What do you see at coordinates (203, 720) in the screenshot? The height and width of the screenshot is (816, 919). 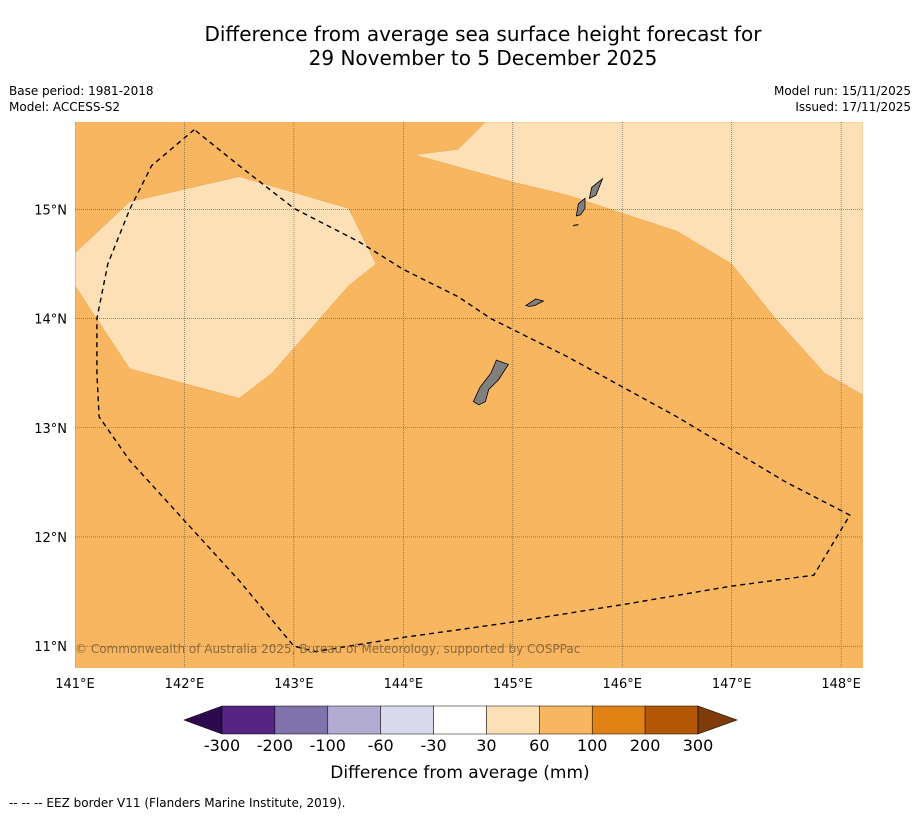 I see `colorbar-extend-low` at bounding box center [203, 720].